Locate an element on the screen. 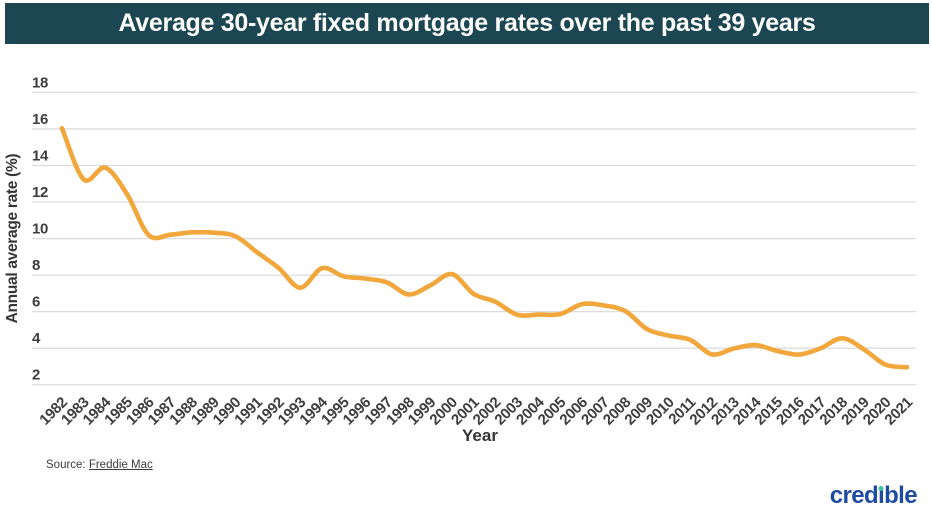  logo-text-post: ble is located at coordinates (900, 495).